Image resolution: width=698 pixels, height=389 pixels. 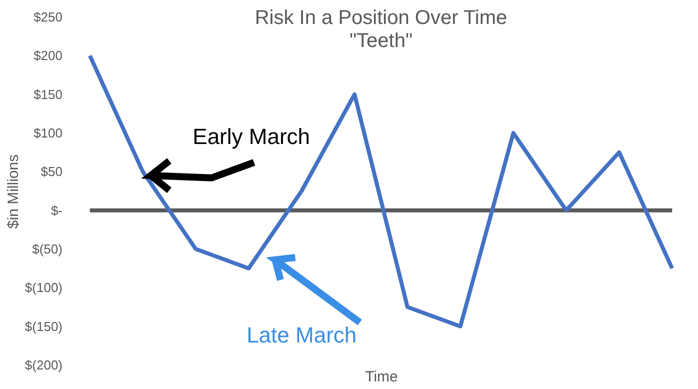 What do you see at coordinates (48, 56) in the screenshot?
I see `y-tick-label: $200` at bounding box center [48, 56].